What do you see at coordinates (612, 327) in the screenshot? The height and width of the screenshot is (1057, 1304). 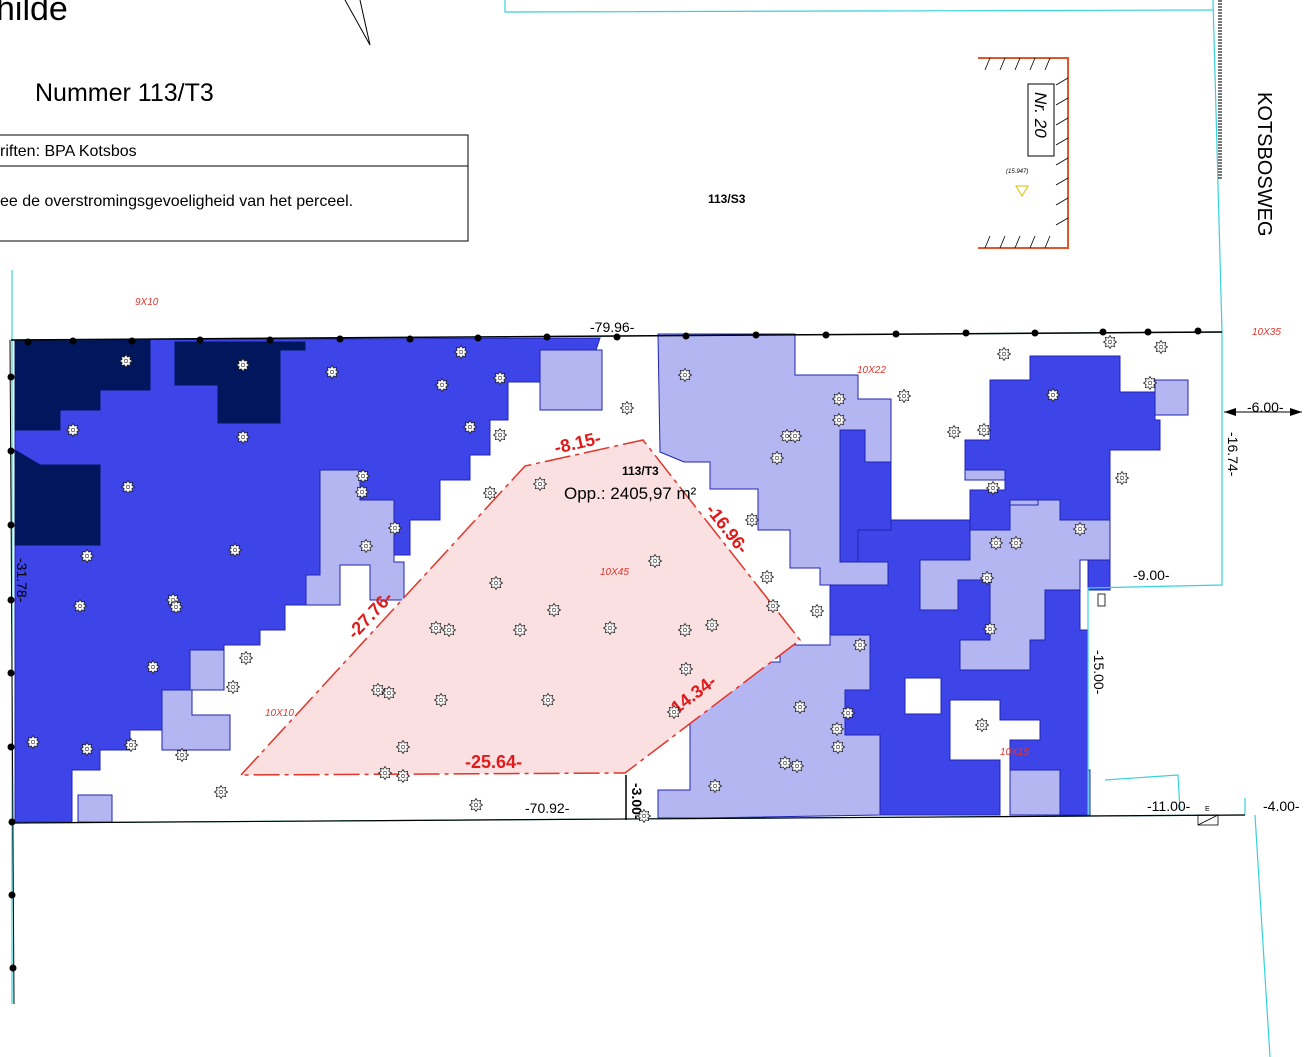 I see `site-dimension-top: -79.96-` at bounding box center [612, 327].